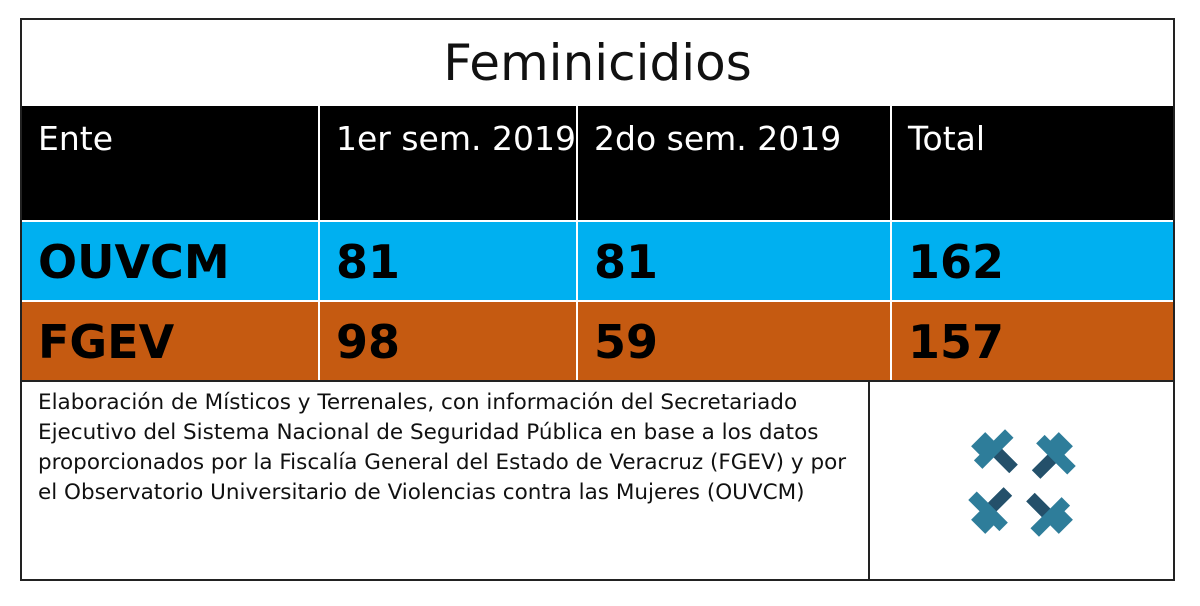 The image size is (1200, 606). What do you see at coordinates (449, 342) in the screenshot?
I see `cell-1er-sem: 98` at bounding box center [449, 342].